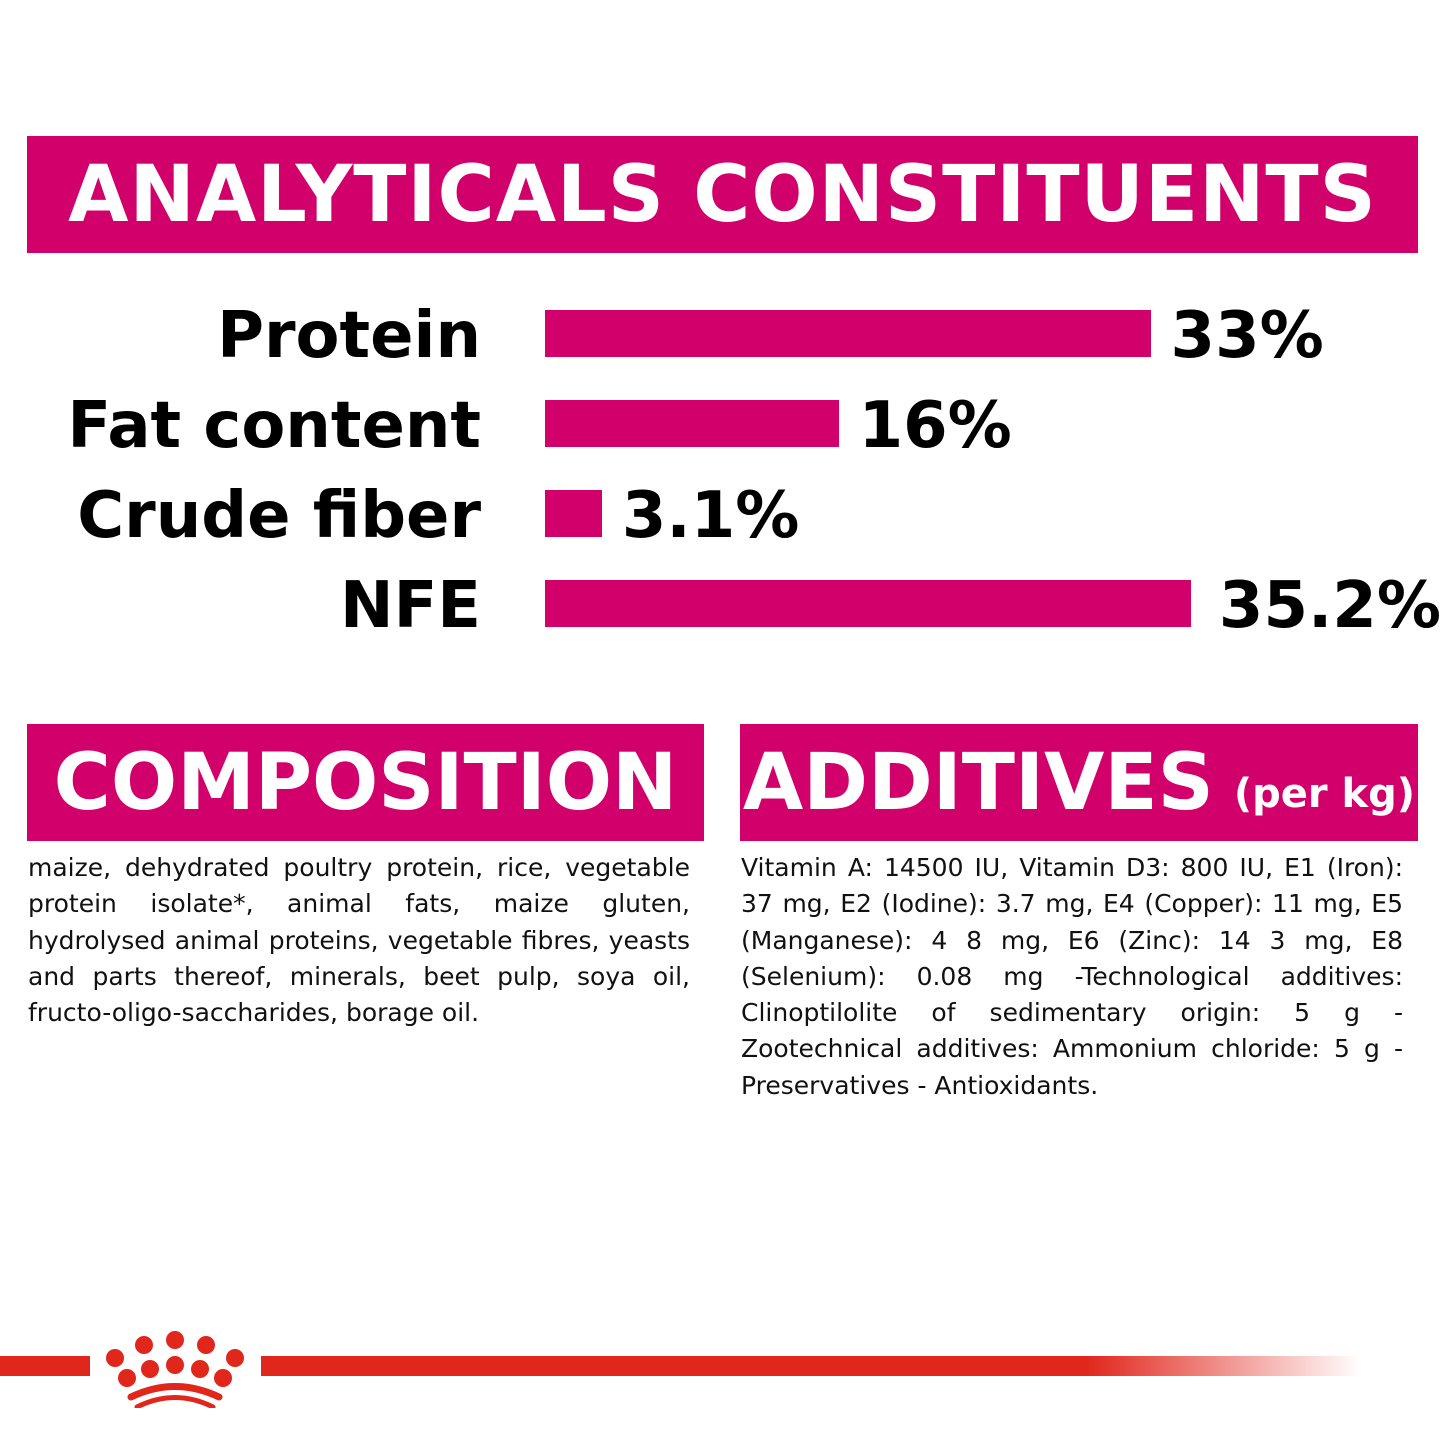  Describe the element at coordinates (978, 782) in the screenshot. I see `additives-title: ADDITIVES` at that location.